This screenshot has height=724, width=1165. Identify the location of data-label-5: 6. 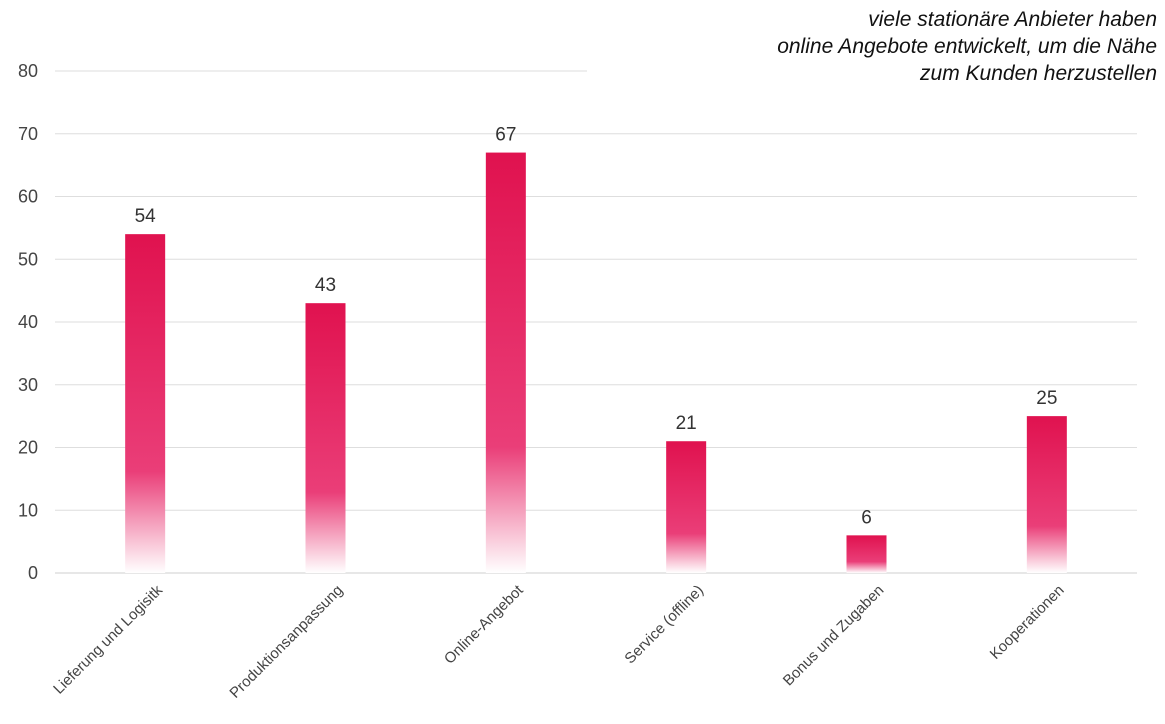
(866, 517).